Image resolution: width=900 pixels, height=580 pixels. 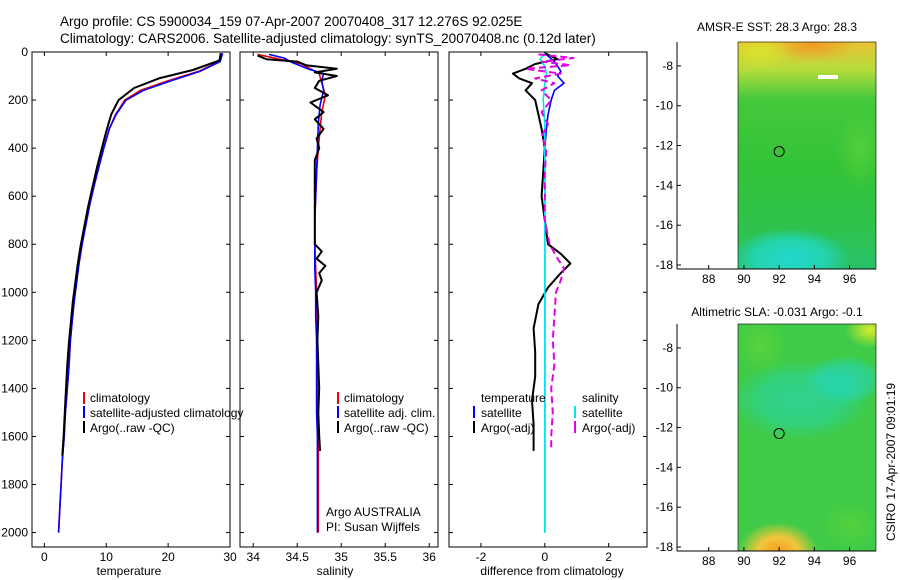 What do you see at coordinates (777, 27) in the screenshot?
I see `sst-map-title: AMSR-E SST: 28.3 Argo: 28.3` at bounding box center [777, 27].